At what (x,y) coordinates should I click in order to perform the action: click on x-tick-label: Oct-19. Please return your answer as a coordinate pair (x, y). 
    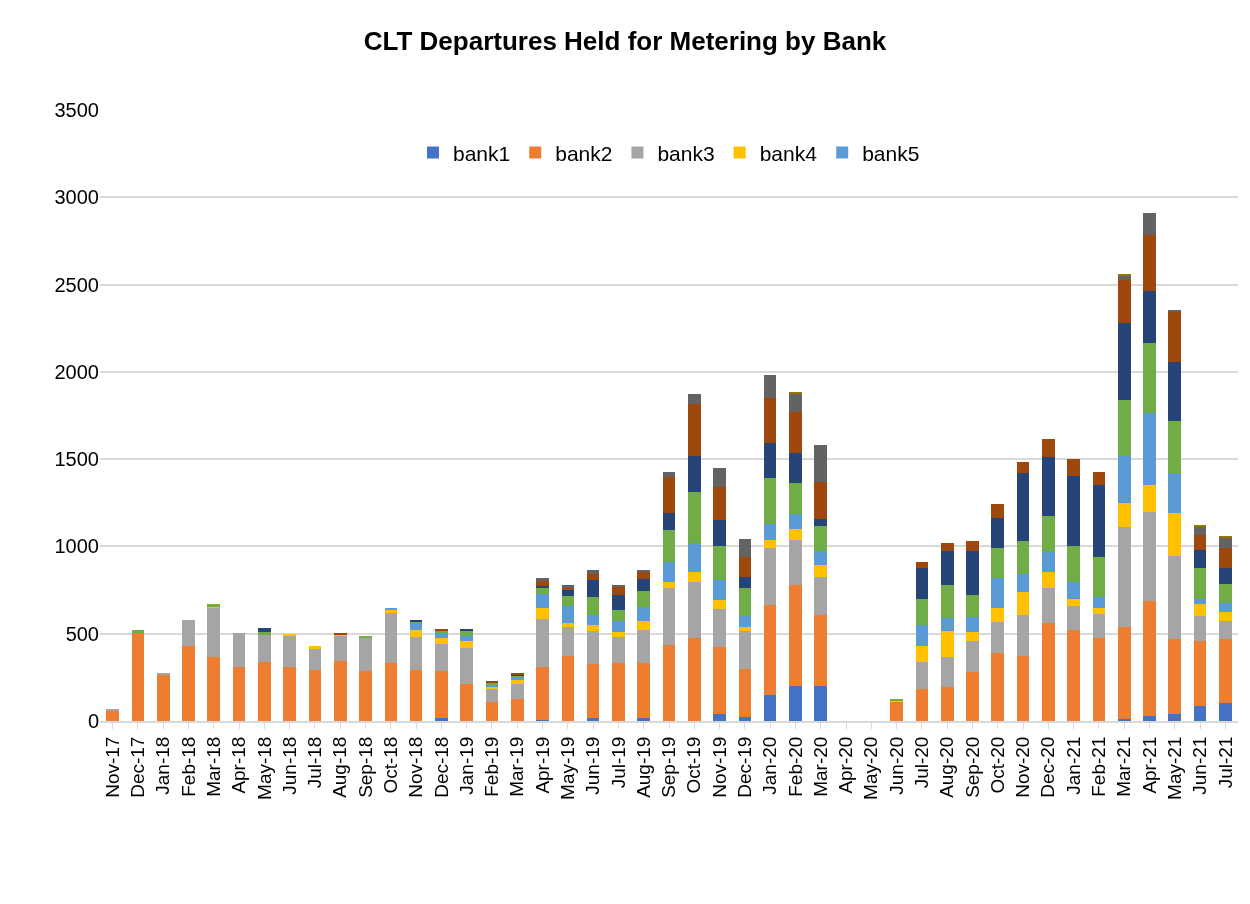
    Looking at the image, I should click on (694, 765).